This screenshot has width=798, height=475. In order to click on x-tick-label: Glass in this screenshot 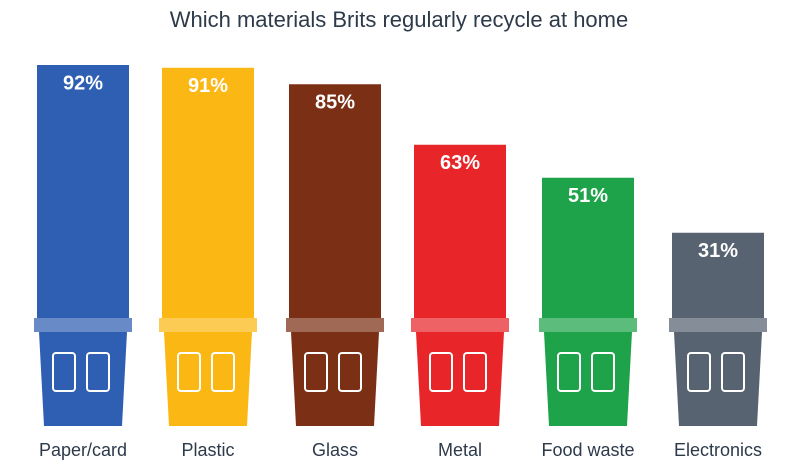, I will do `click(335, 450)`.